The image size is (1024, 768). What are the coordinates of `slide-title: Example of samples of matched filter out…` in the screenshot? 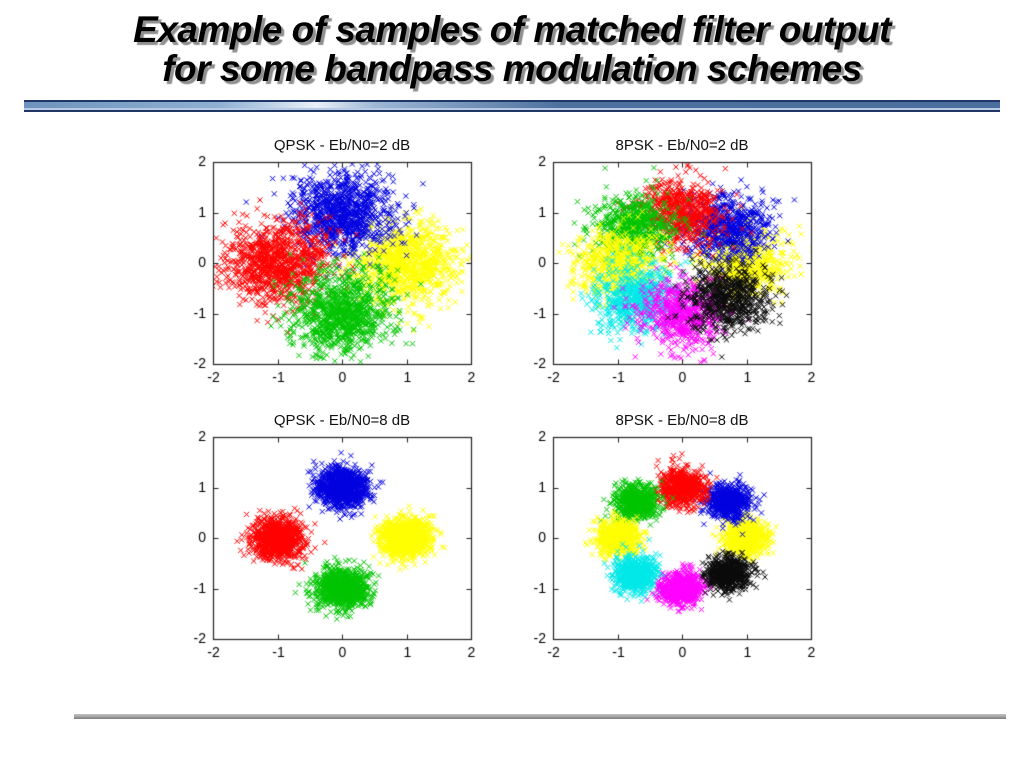 It's located at (512, 49).